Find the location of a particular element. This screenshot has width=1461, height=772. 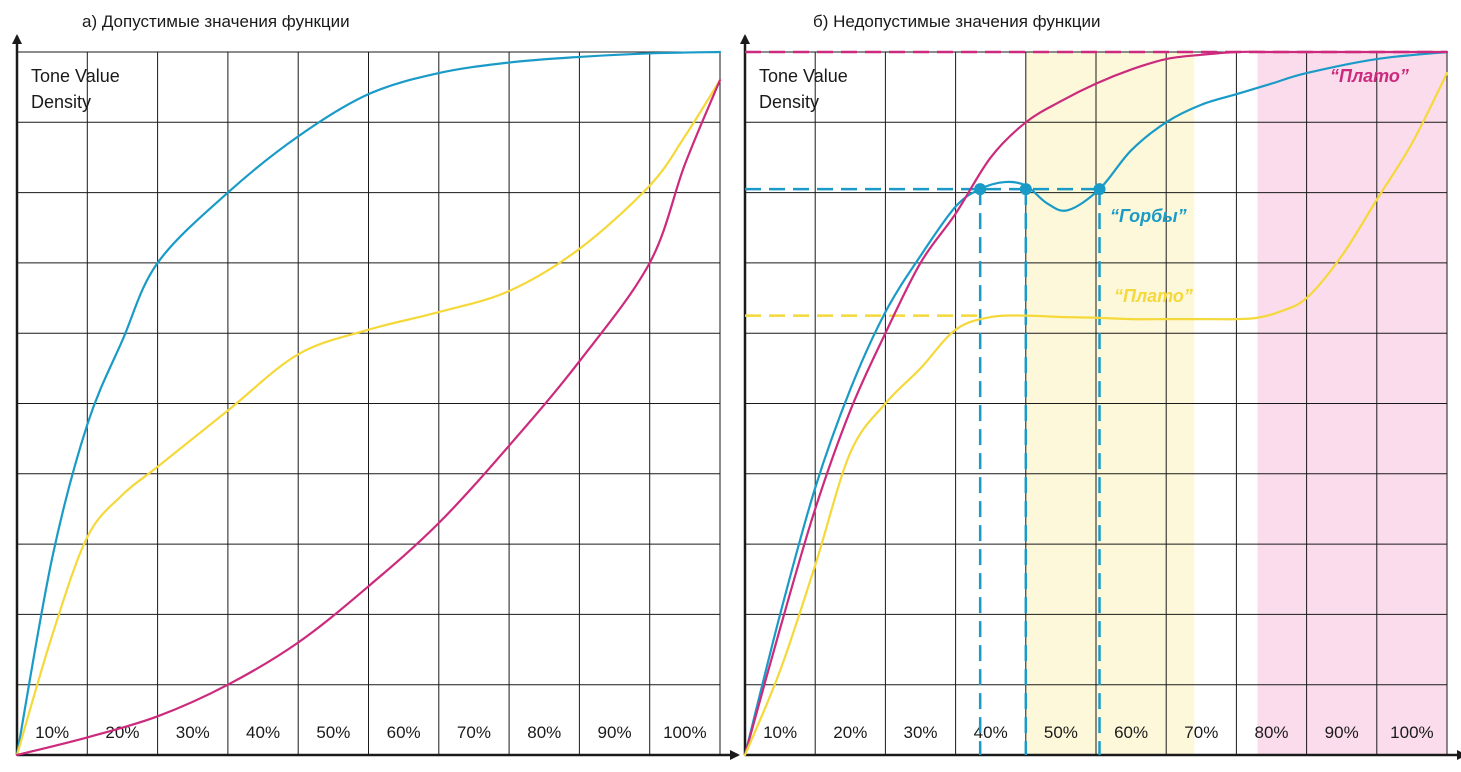

chart-b-x-tick-label: 40% is located at coordinates (991, 732).